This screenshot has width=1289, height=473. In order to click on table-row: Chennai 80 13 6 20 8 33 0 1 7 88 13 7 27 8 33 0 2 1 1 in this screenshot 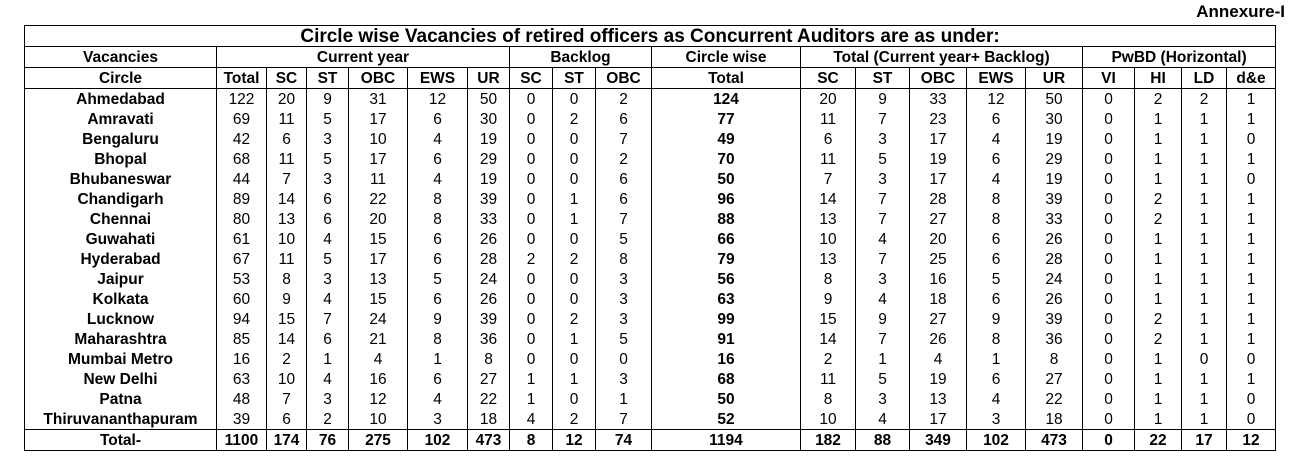, I will do `click(650, 219)`.